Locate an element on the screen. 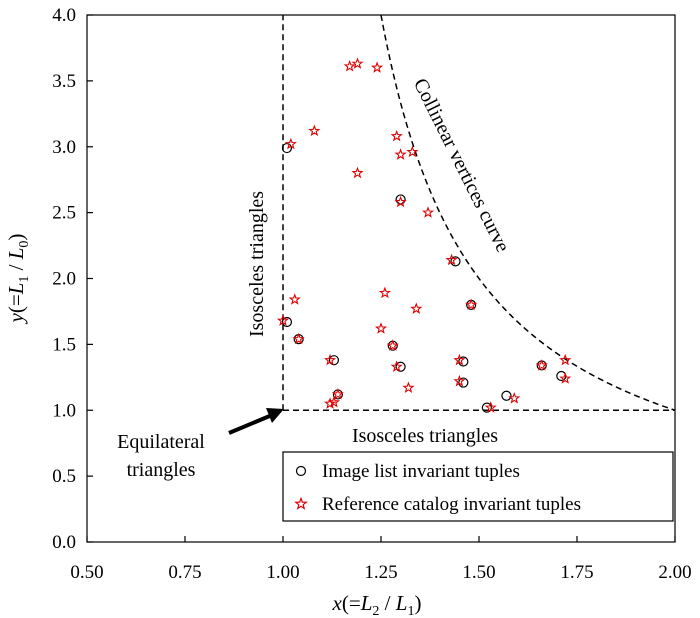 The height and width of the screenshot is (618, 700). legend-star-icon is located at coordinates (301, 503).